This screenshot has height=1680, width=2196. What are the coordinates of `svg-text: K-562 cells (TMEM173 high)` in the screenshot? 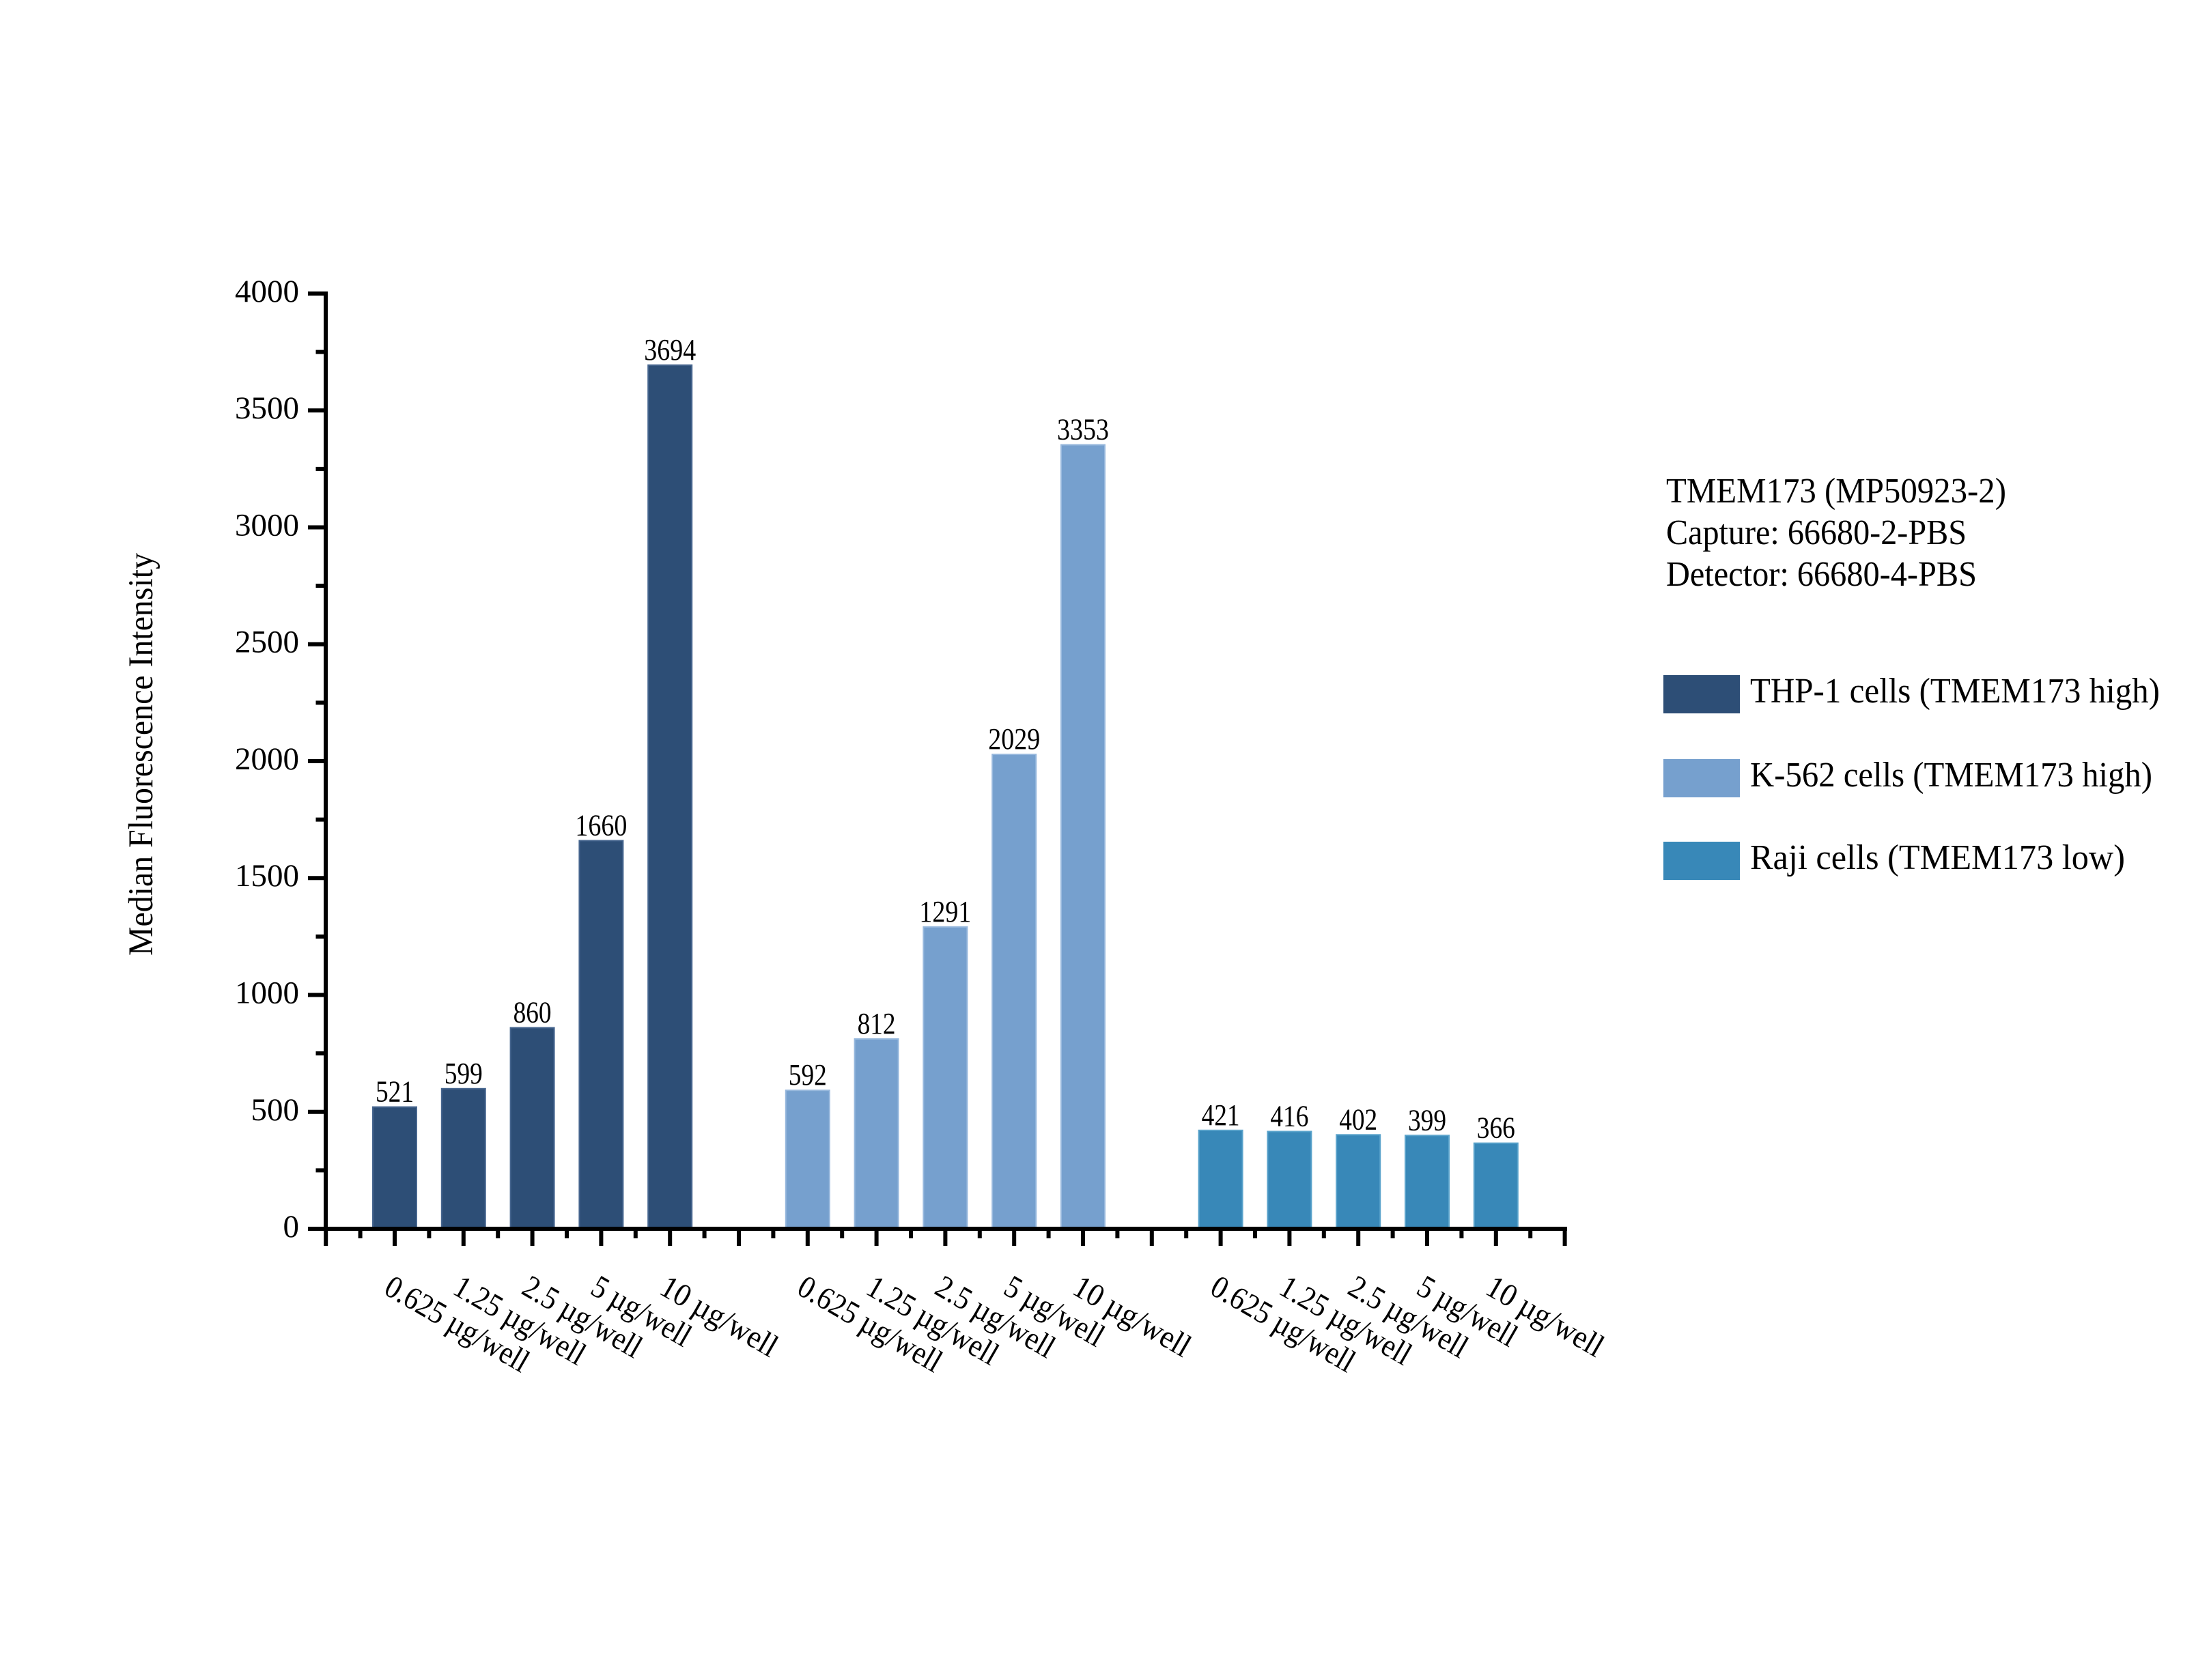 It's located at (1951, 775).